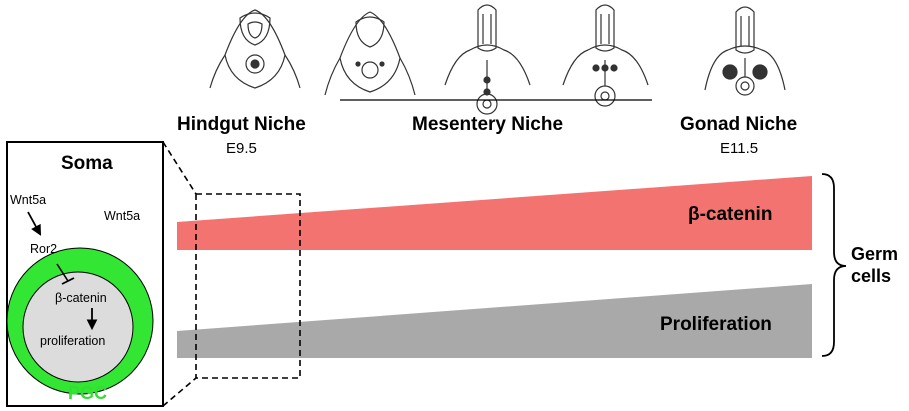  Describe the element at coordinates (834, 265) in the screenshot. I see `germ-cells-brace` at that location.